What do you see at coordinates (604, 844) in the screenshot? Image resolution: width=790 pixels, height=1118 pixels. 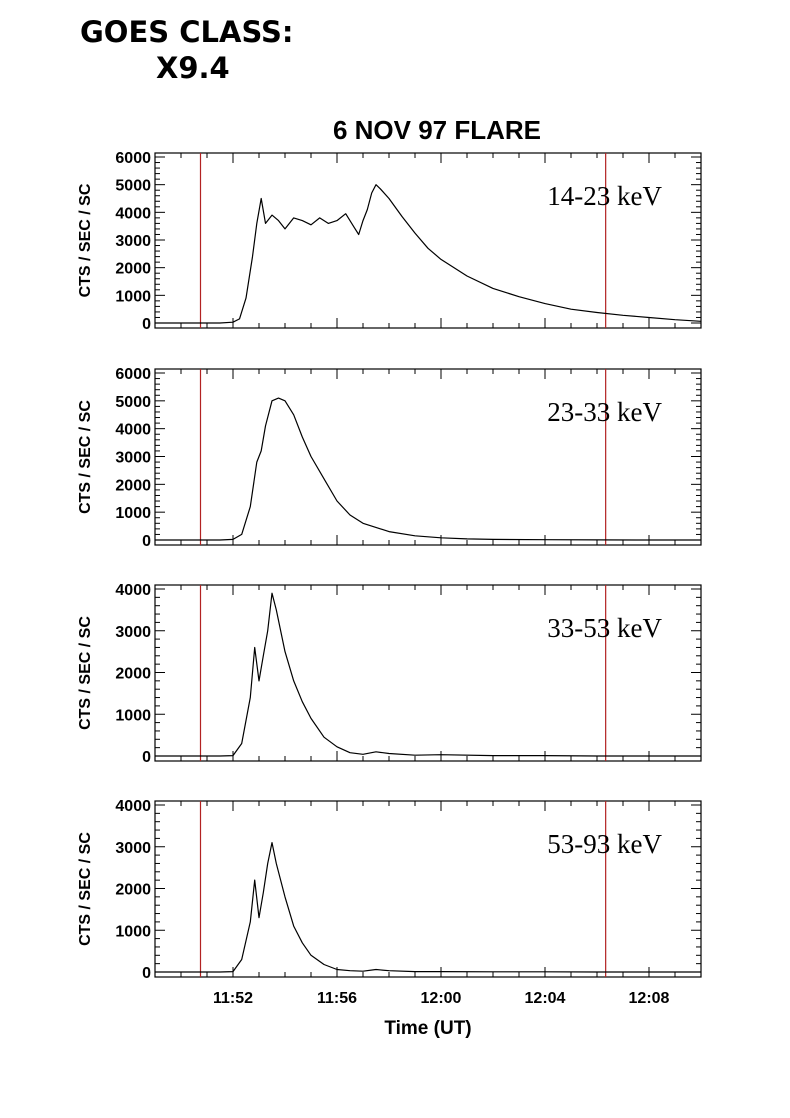 I see `energy-band-label: 53-93 keV` at bounding box center [604, 844].